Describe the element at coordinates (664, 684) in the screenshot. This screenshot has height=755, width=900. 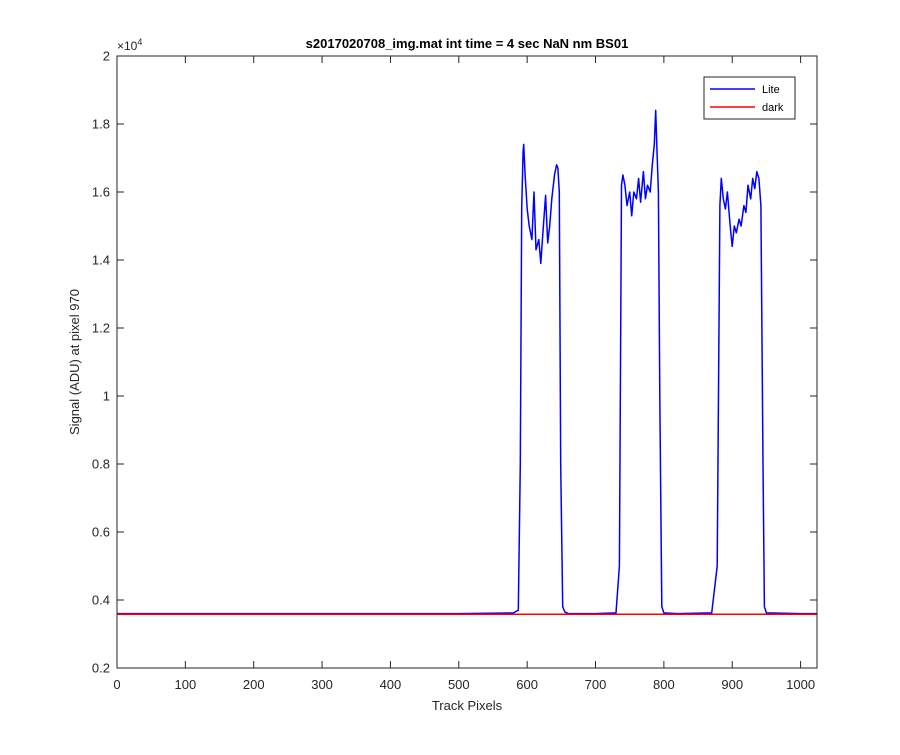
I see `x-tick-label: 800` at that location.